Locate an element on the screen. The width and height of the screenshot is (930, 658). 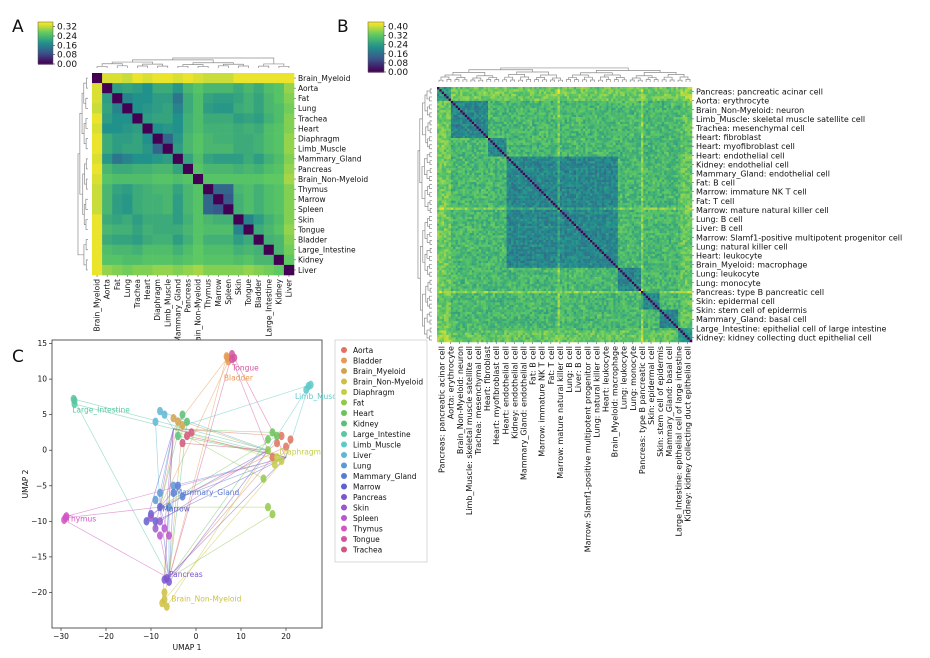
colorbar-swatch is located at coordinates (45, 40).